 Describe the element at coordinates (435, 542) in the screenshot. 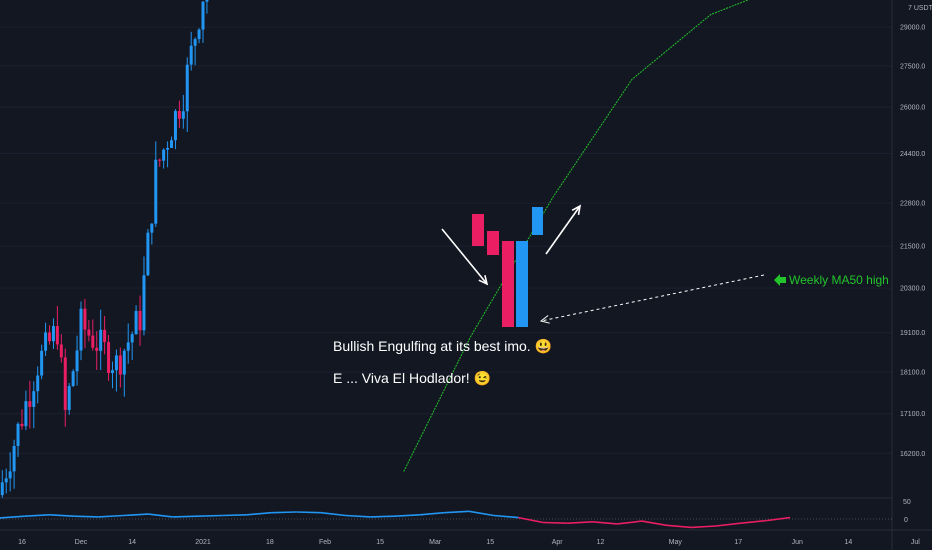

I see `x-tick-label: Mar` at that location.